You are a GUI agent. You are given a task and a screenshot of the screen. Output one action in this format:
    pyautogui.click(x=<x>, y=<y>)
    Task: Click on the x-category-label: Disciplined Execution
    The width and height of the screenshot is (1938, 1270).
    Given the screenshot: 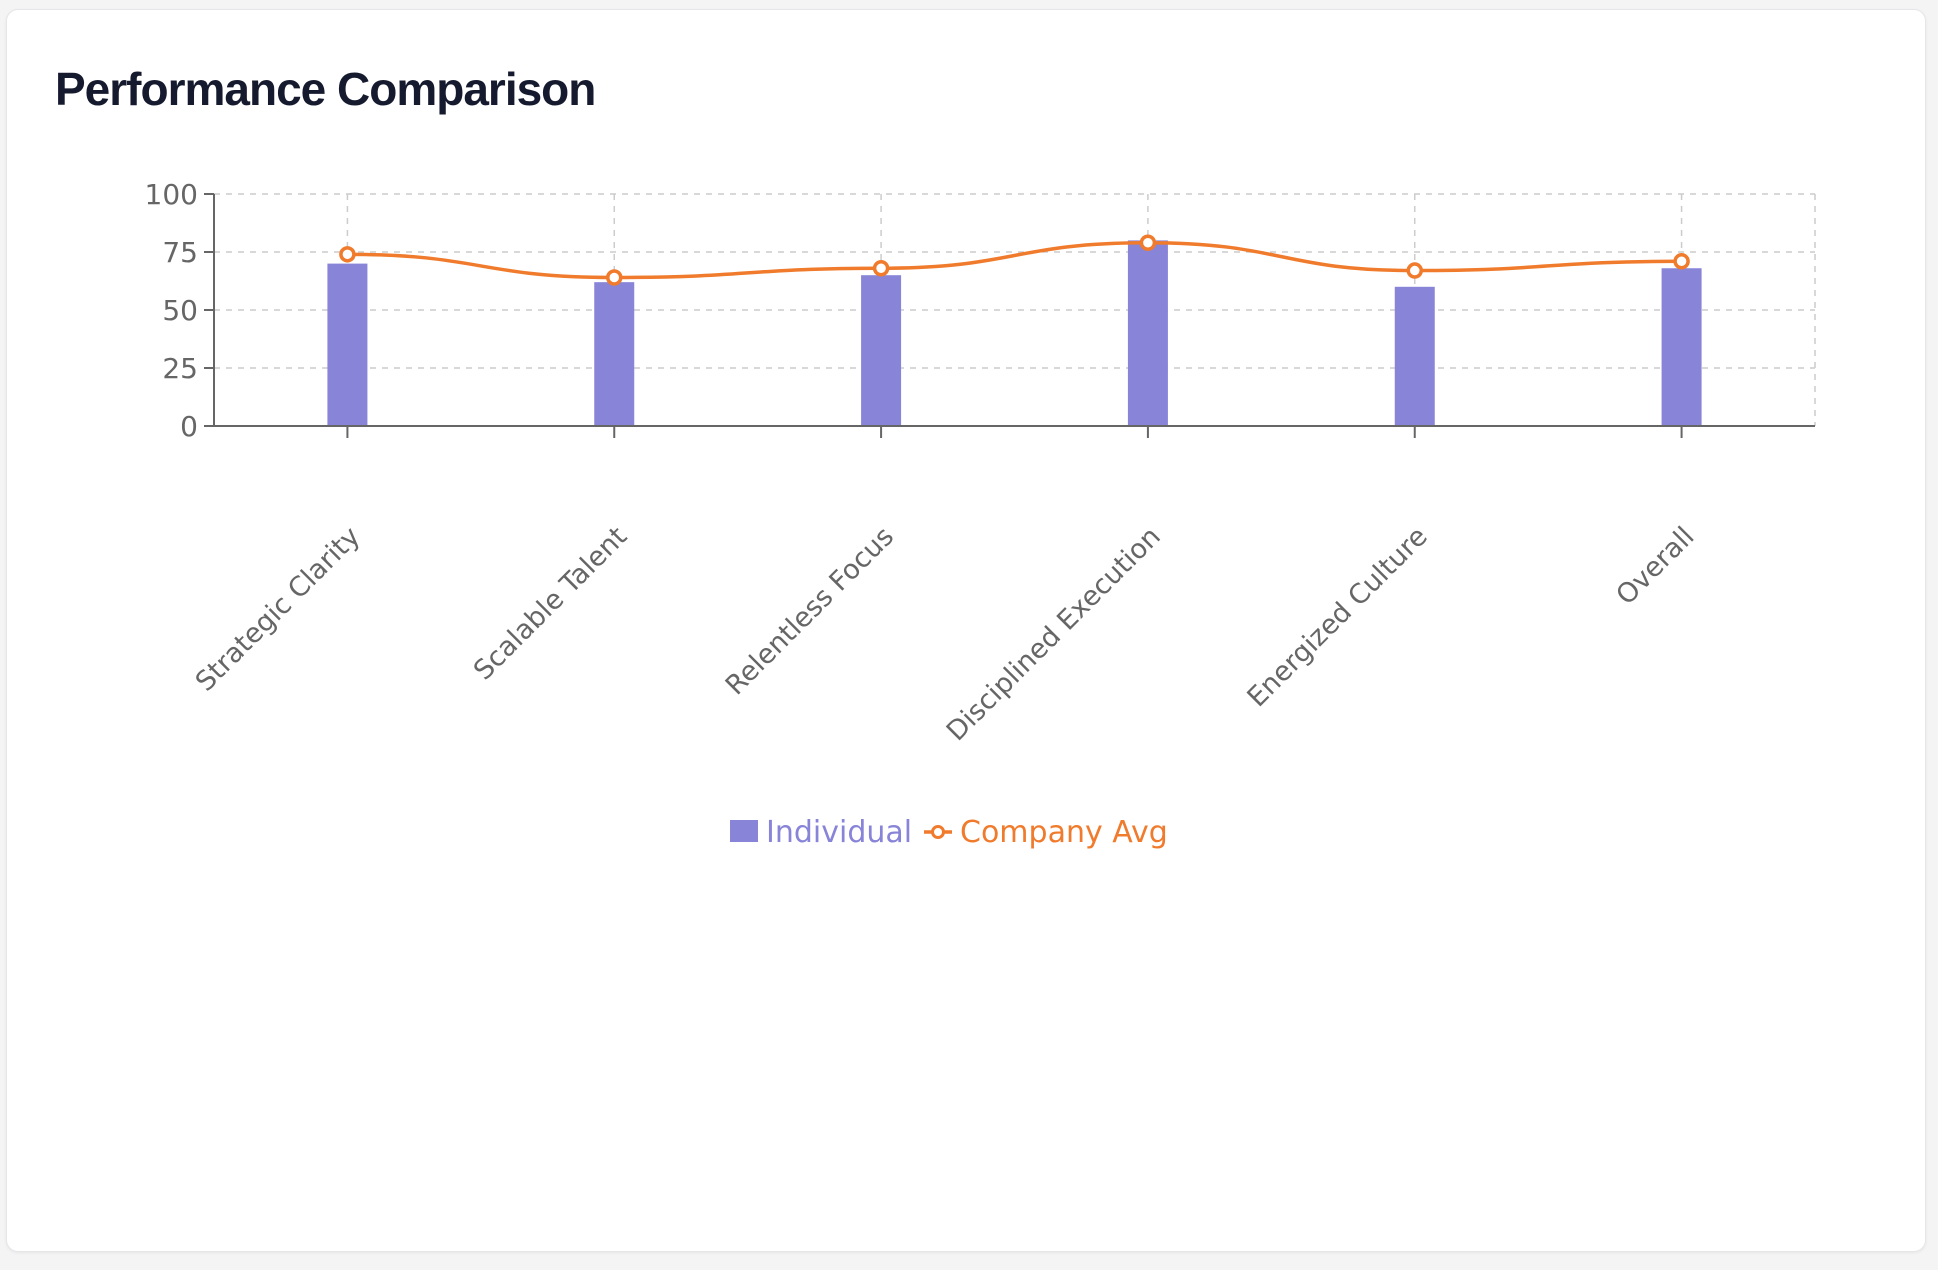 What is the action you would take?
    pyautogui.click(x=1054, y=634)
    